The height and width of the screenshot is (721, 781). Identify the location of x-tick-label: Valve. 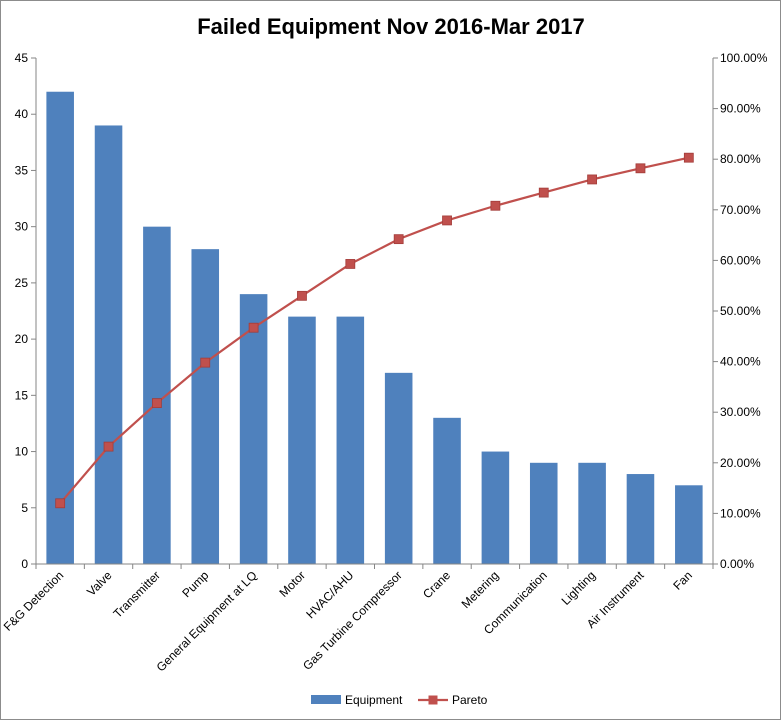
(99, 583).